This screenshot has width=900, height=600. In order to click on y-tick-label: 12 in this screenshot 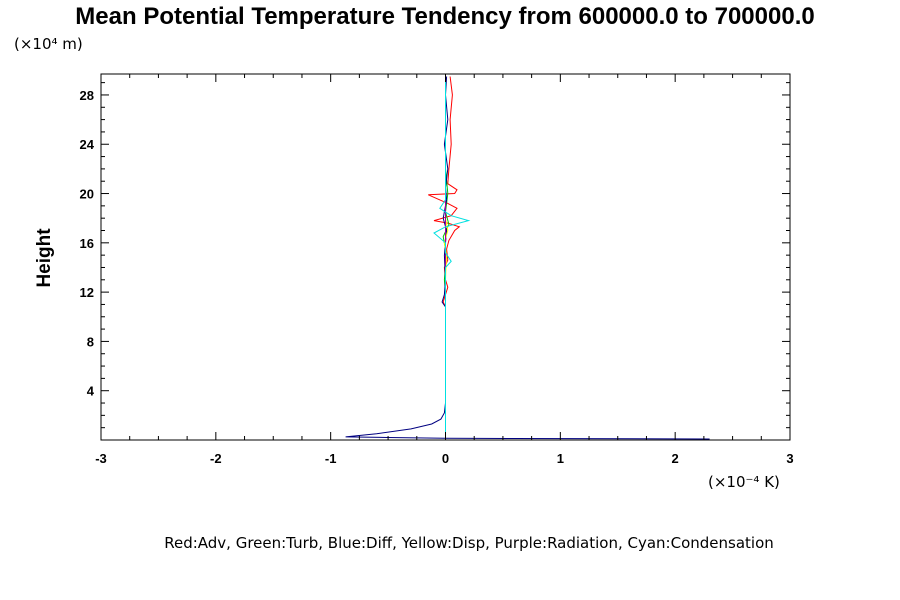, I will do `click(87, 292)`.